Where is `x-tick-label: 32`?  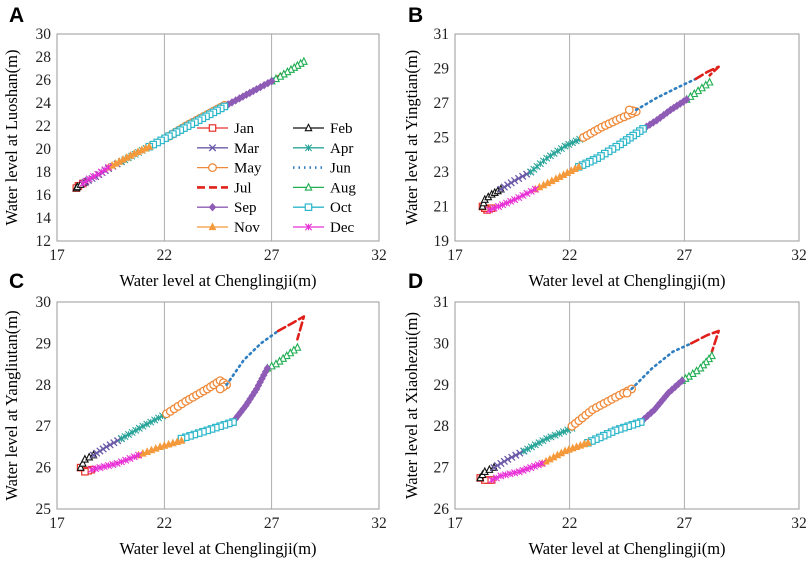 x-tick-label: 32 is located at coordinates (379, 255).